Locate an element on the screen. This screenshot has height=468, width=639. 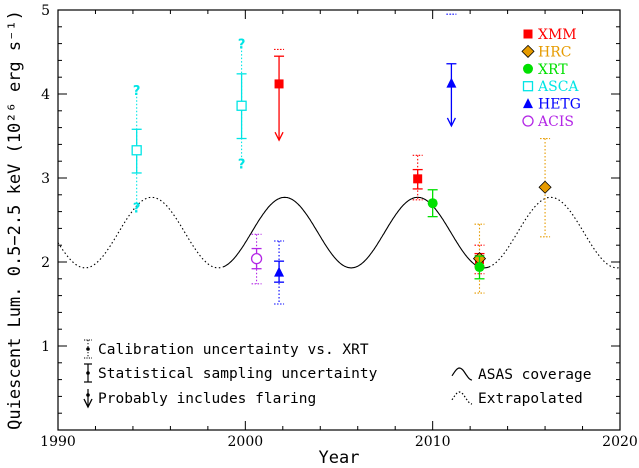
legend-marker-hrc is located at coordinates (528, 51).